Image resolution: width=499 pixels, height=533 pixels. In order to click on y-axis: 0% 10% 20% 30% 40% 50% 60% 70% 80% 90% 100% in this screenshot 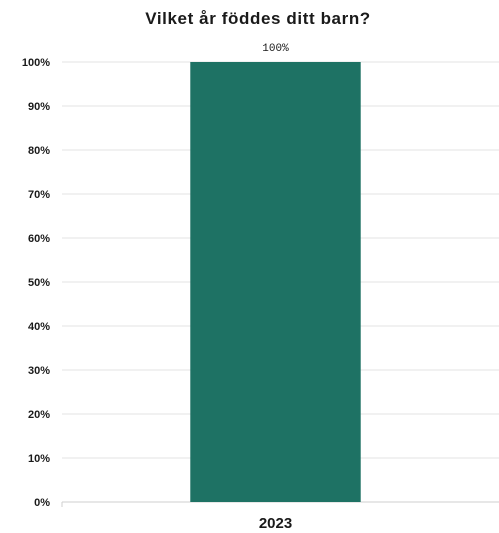, I will do `click(36, 283)`.